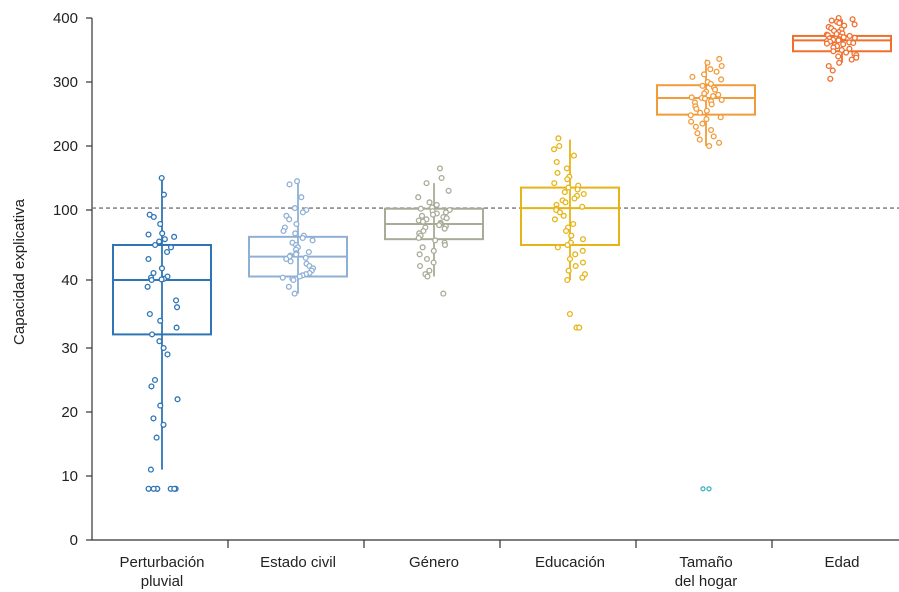 This screenshot has width=899, height=592. What do you see at coordinates (65, 82) in the screenshot?
I see `y-tick-label: 300` at bounding box center [65, 82].